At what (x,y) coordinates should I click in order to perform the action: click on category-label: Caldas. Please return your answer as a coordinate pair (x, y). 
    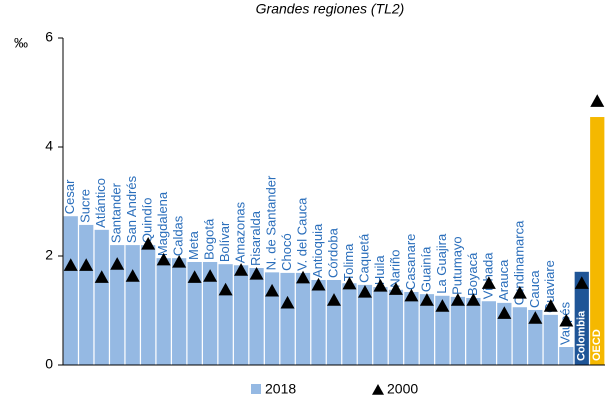
    Looking at the image, I should click on (178, 235).